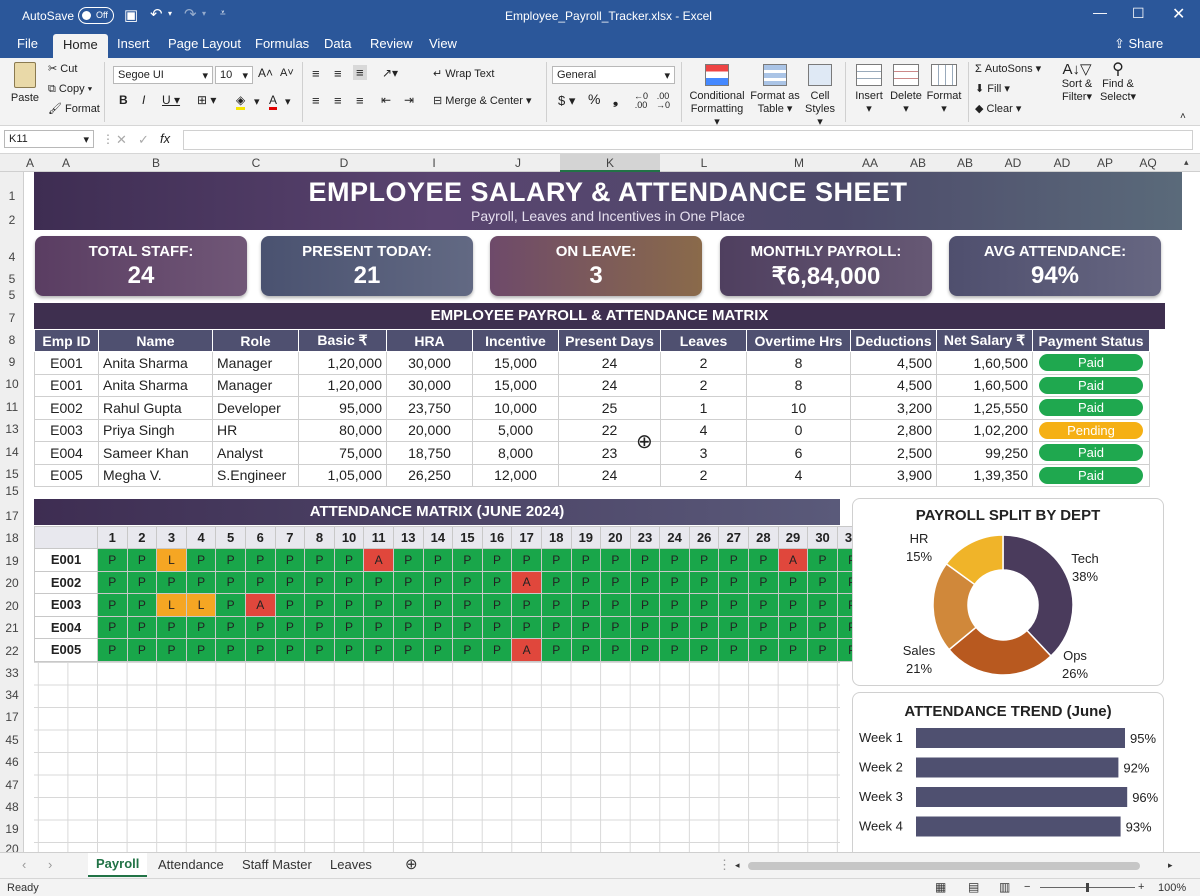 This screenshot has height=896, width=1200. Describe the element at coordinates (66, 475) in the screenshot. I see `table-cell: E005` at that location.